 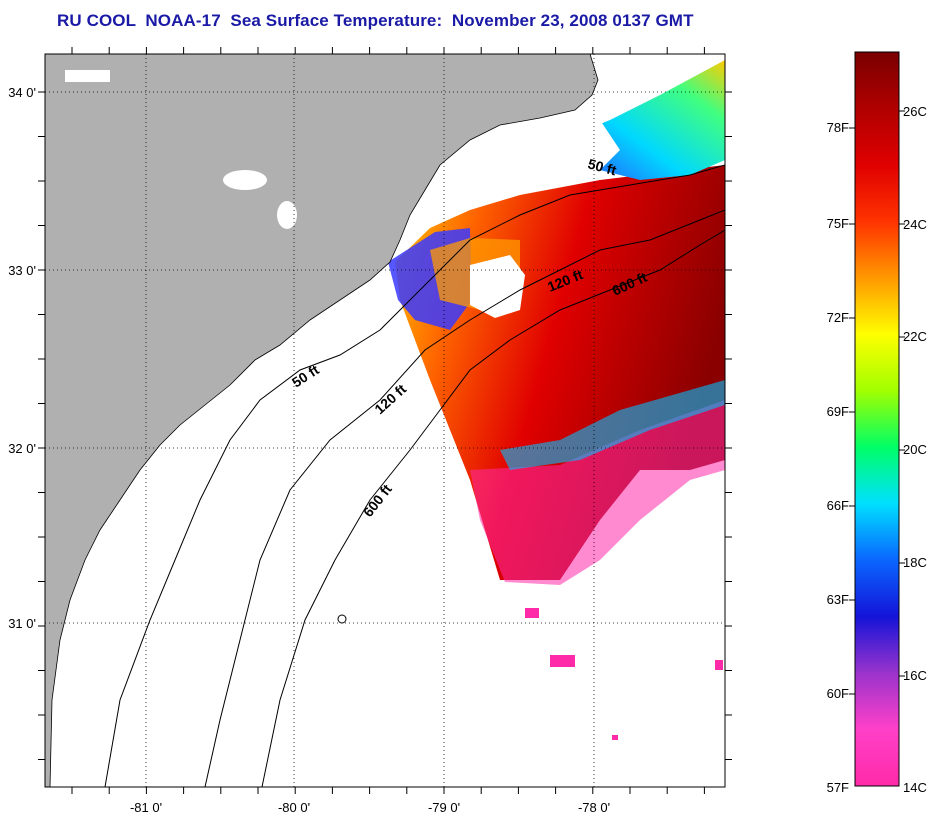 I want to click on contour-label: 50 ft, so click(x=602, y=166).